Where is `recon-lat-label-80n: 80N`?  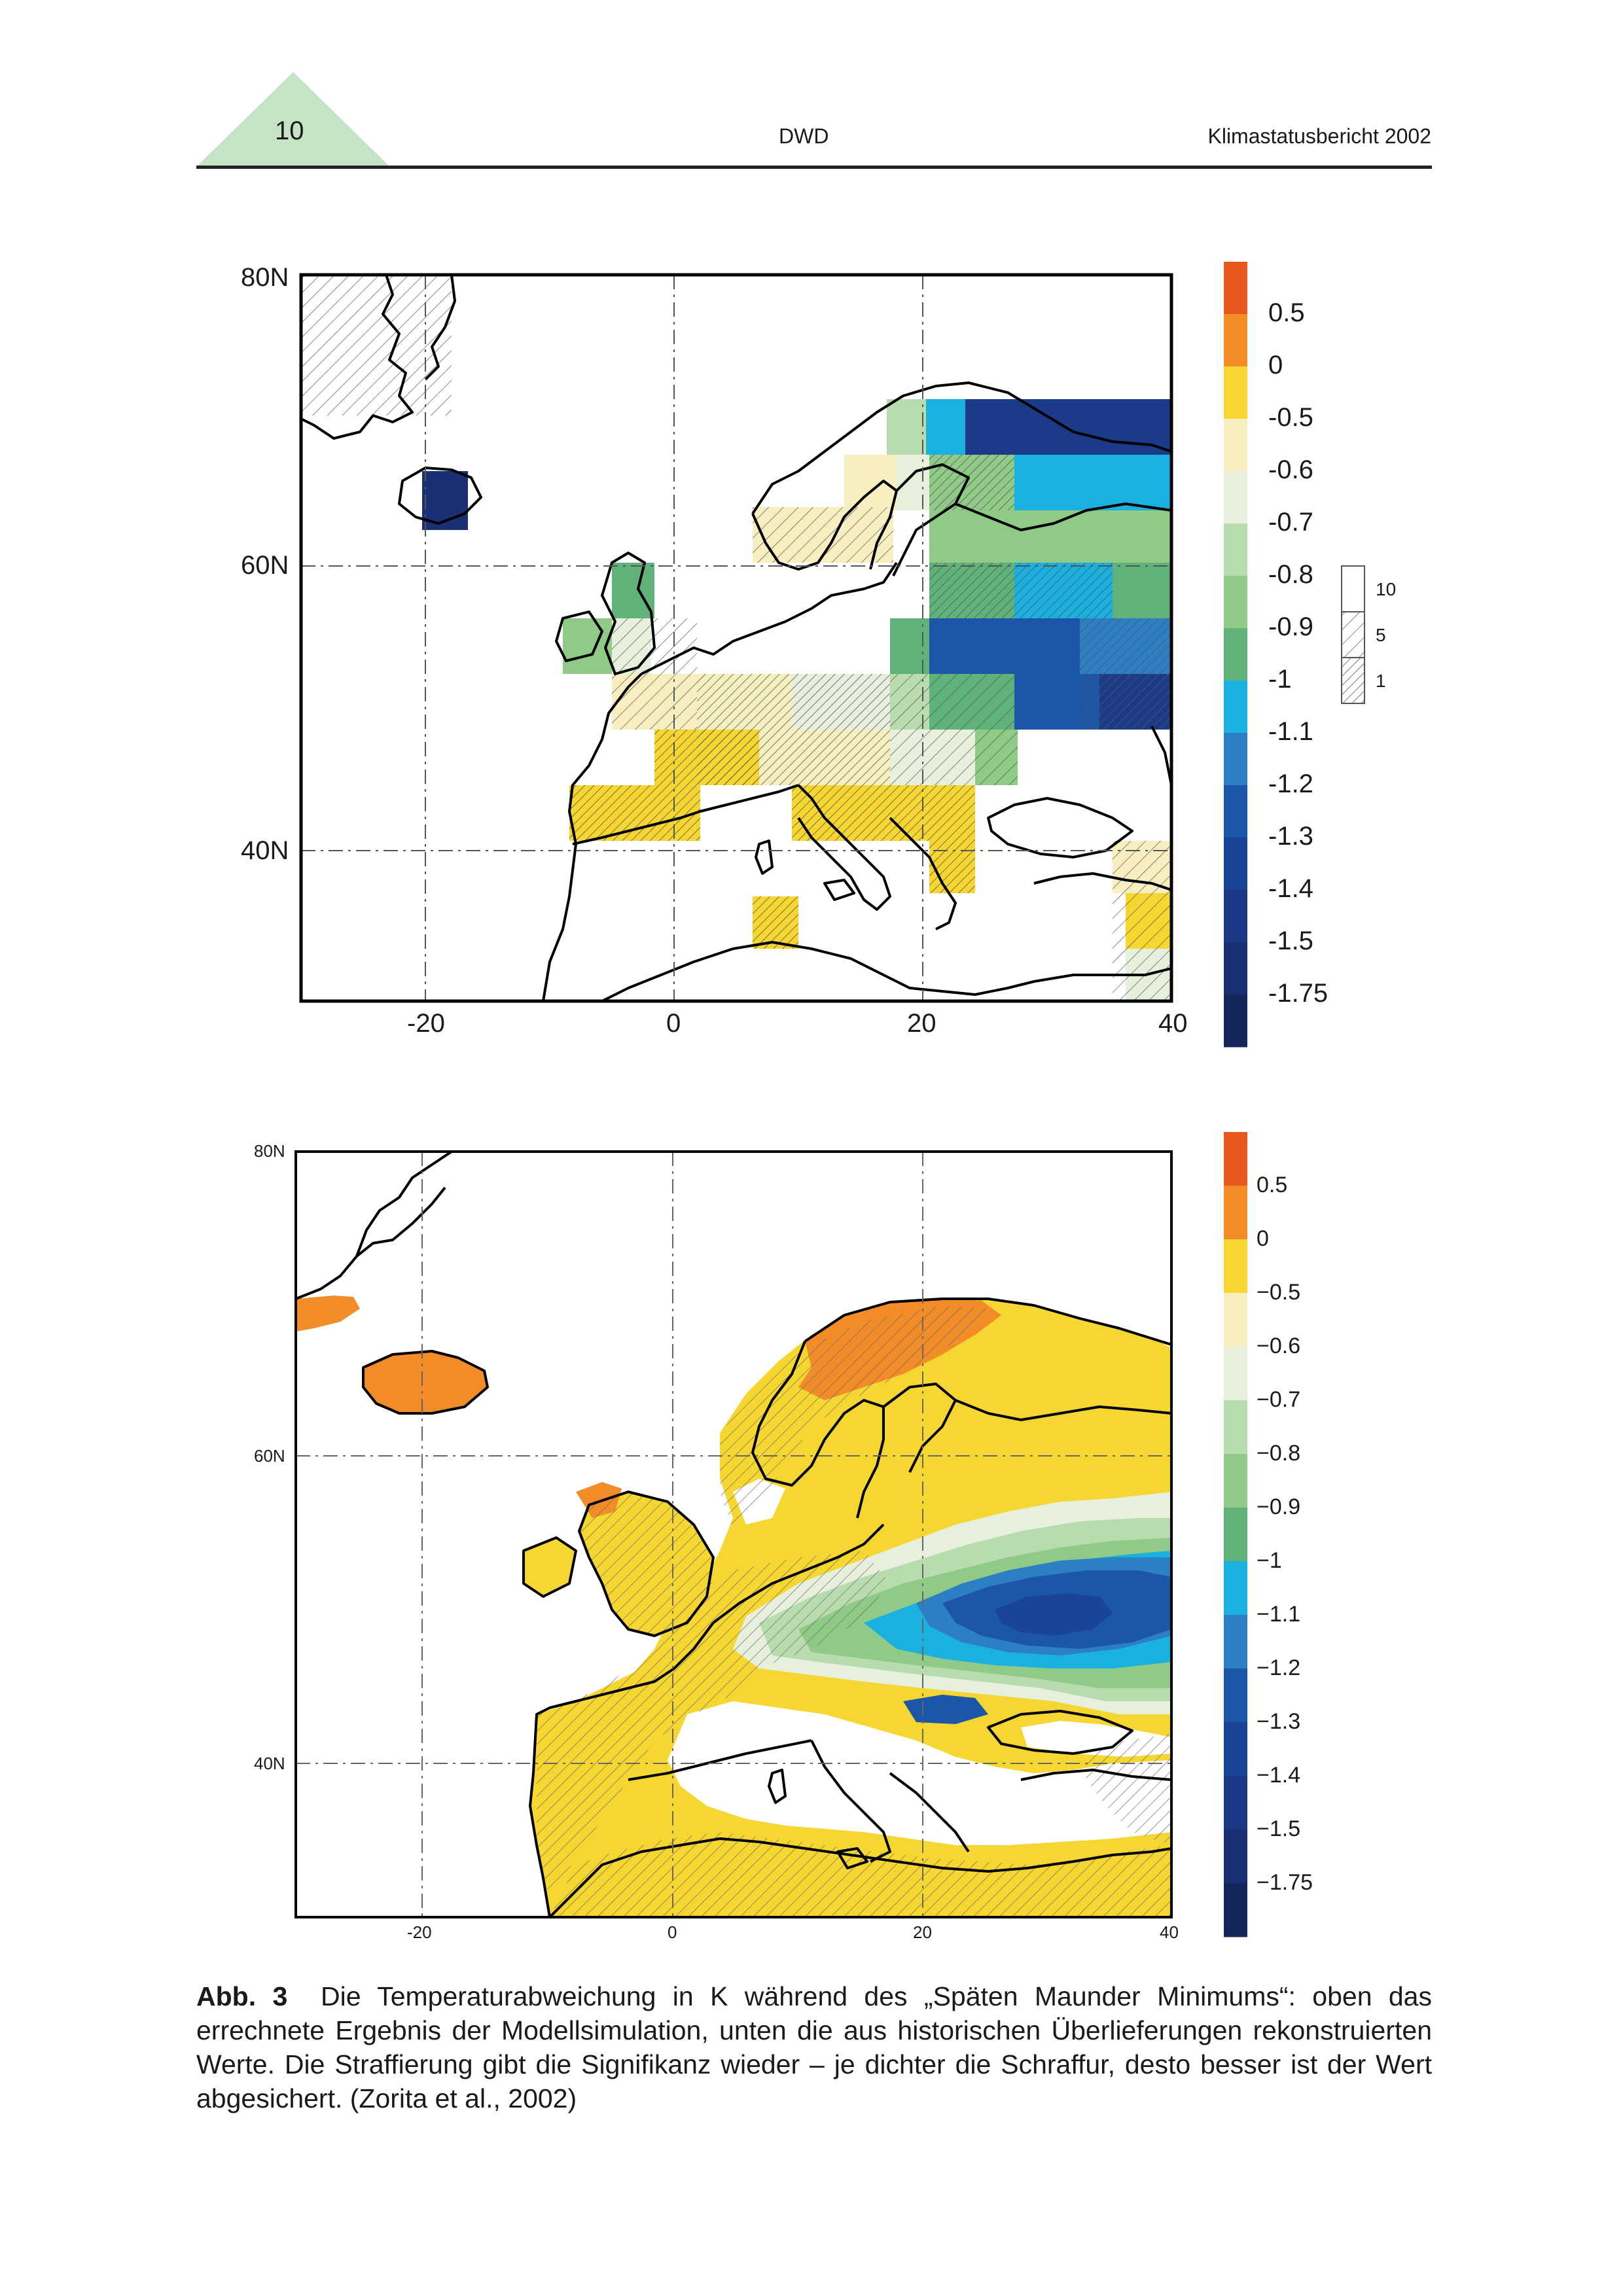 recon-lat-label-80n: 80N is located at coordinates (269, 1151).